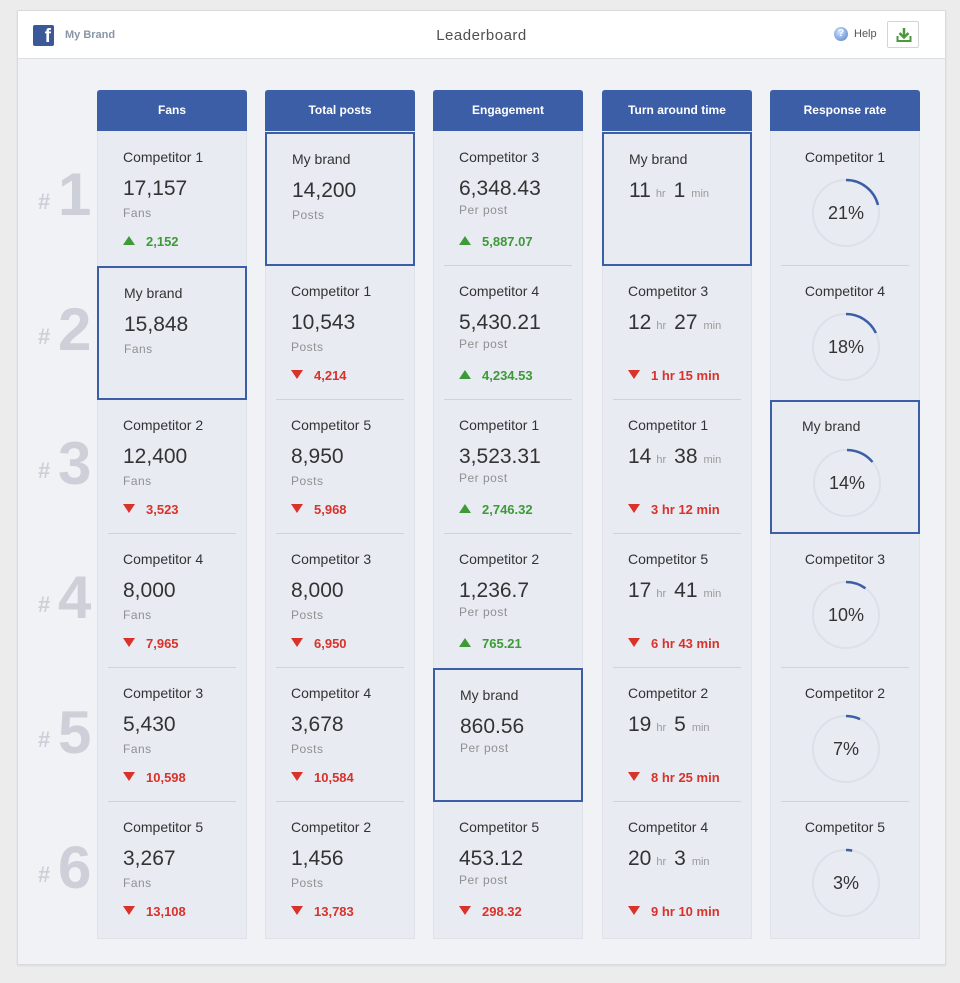  I want to click on response-rate-value: 21%, so click(846, 213).